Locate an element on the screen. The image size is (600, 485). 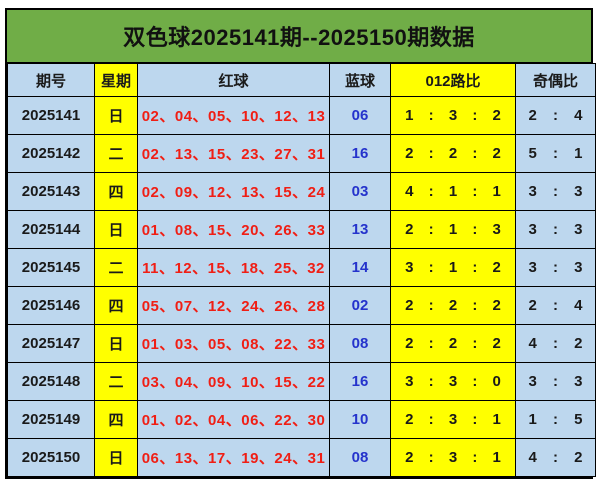
period-cell: 2025143 is located at coordinates (51, 191).